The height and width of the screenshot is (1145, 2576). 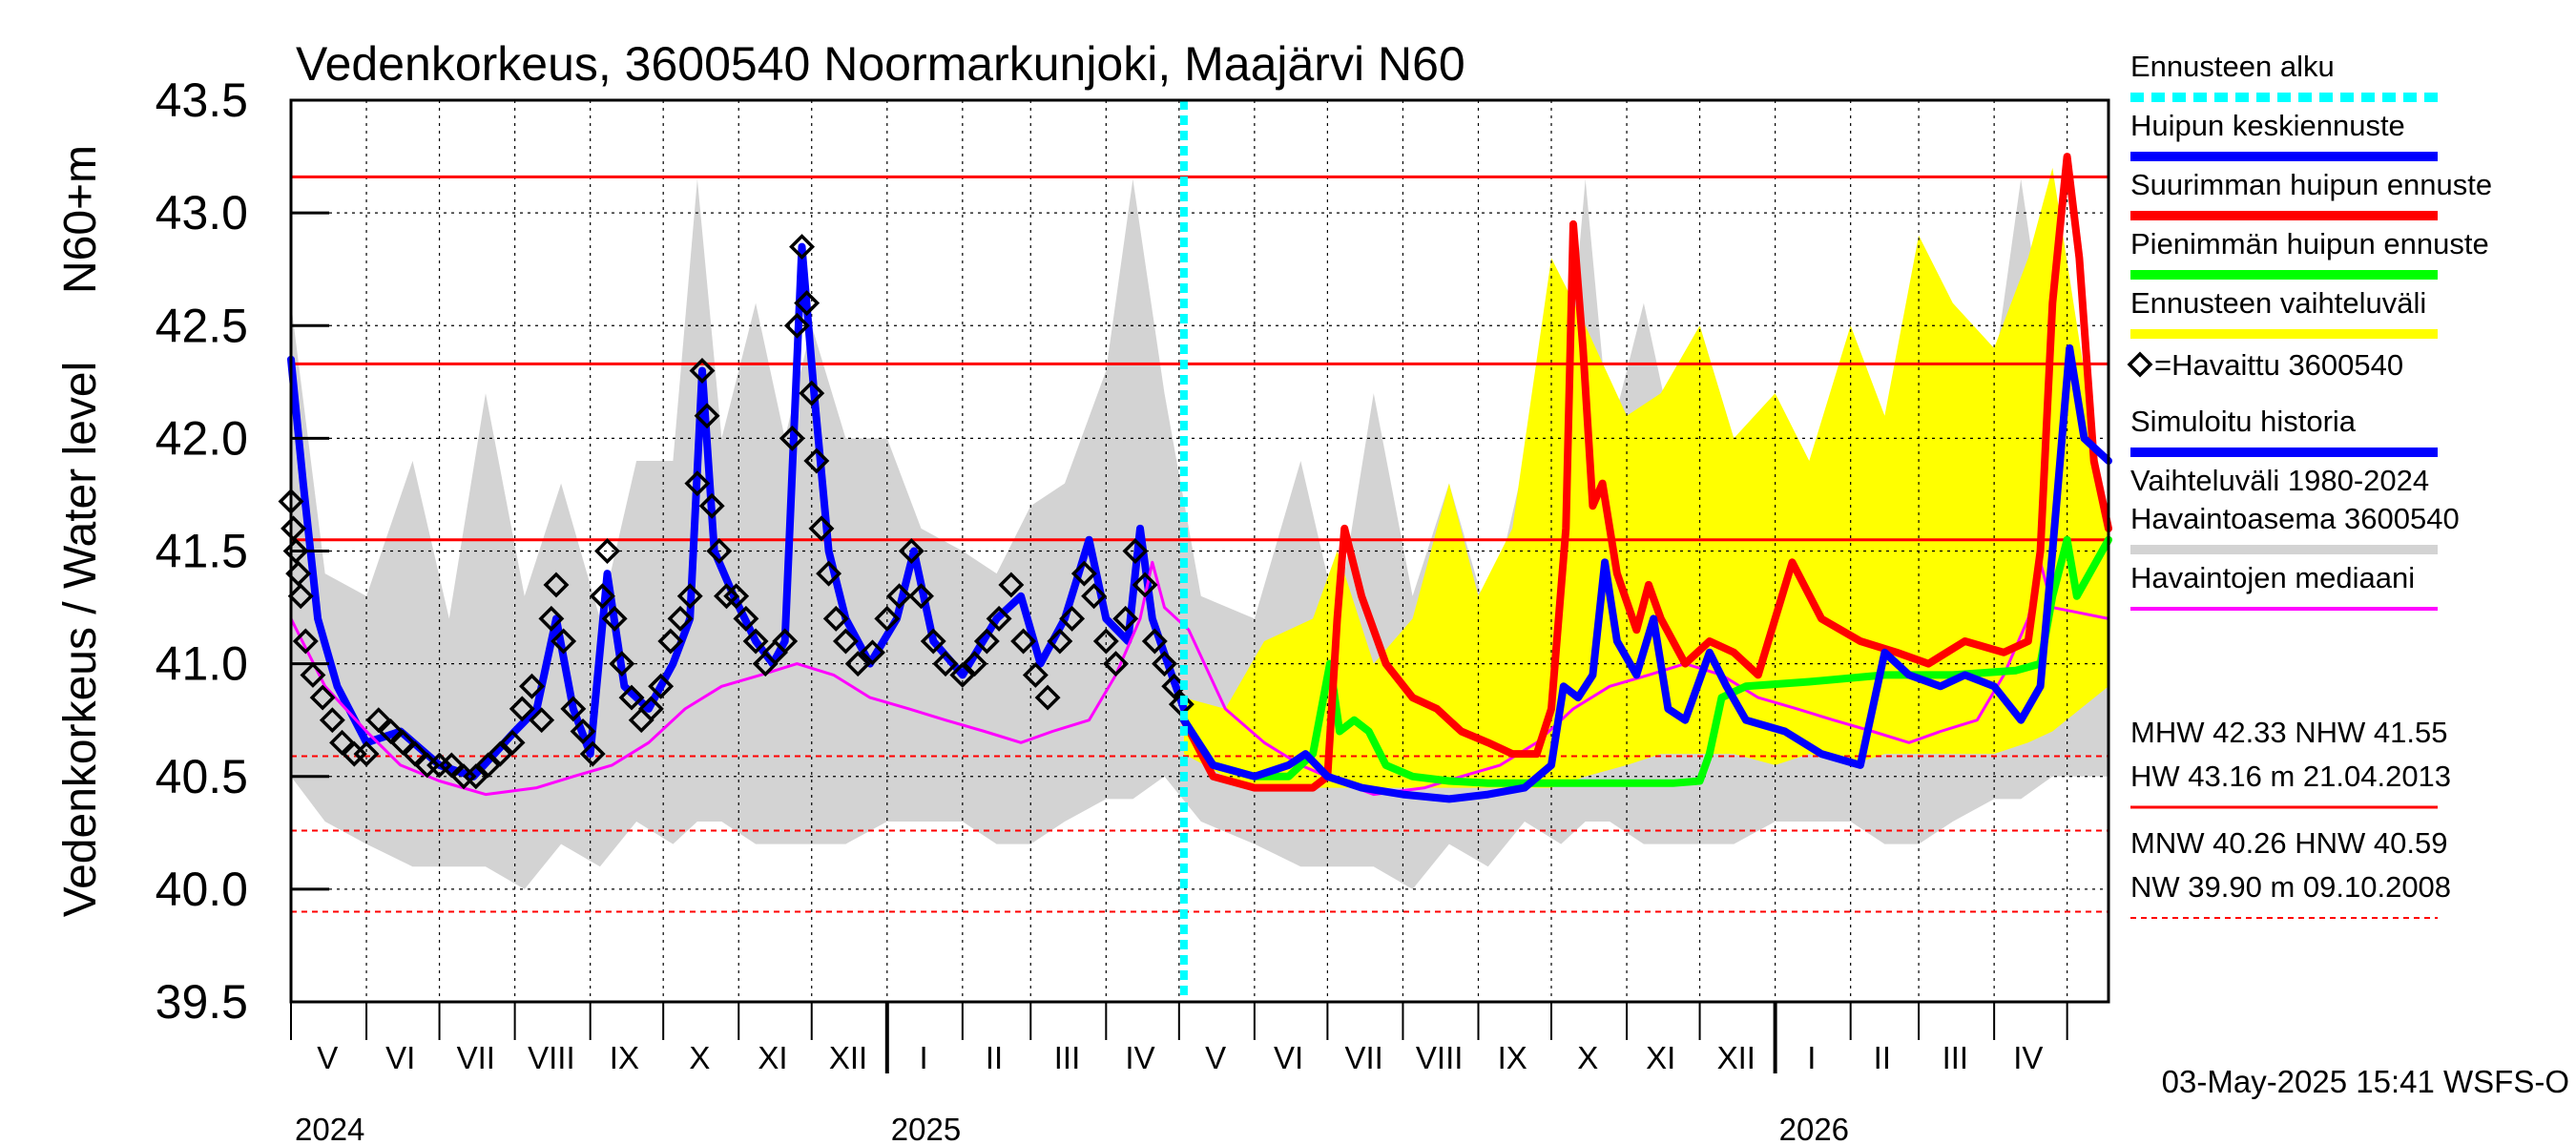 What do you see at coordinates (2267, 125) in the screenshot?
I see `legend-item-1: Huipun keskiennuste` at bounding box center [2267, 125].